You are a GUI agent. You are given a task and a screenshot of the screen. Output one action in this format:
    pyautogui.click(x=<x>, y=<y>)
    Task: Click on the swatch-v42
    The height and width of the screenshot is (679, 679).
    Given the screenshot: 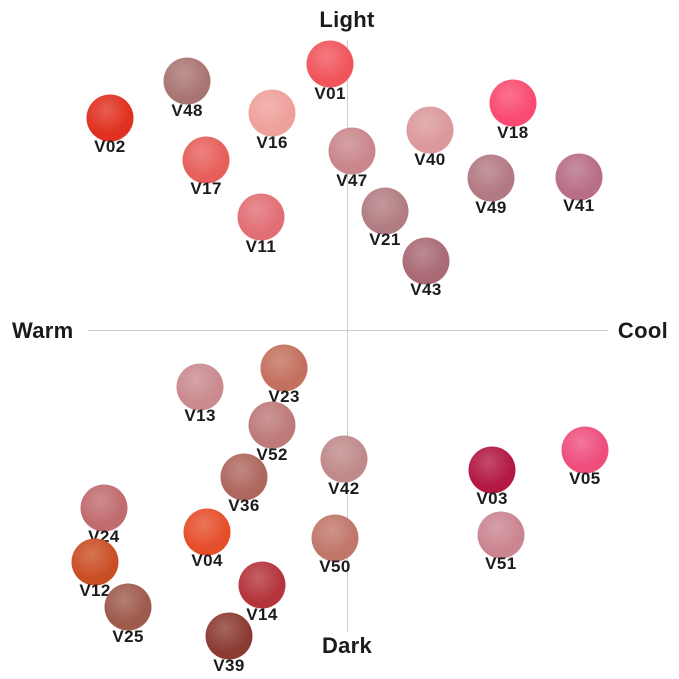 What is the action you would take?
    pyautogui.click(x=344, y=459)
    